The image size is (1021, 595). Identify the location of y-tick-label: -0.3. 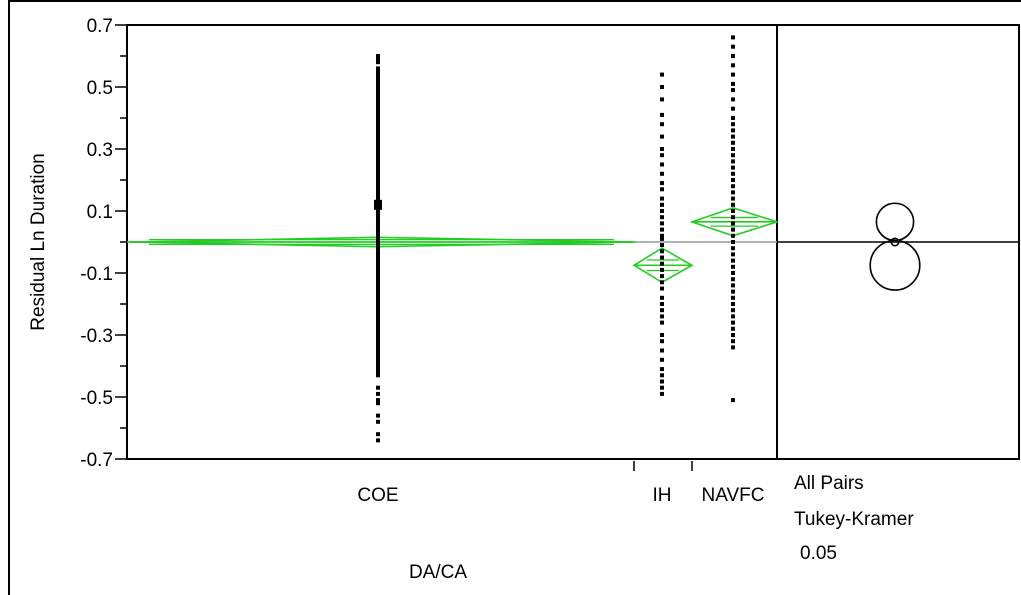
(96, 336).